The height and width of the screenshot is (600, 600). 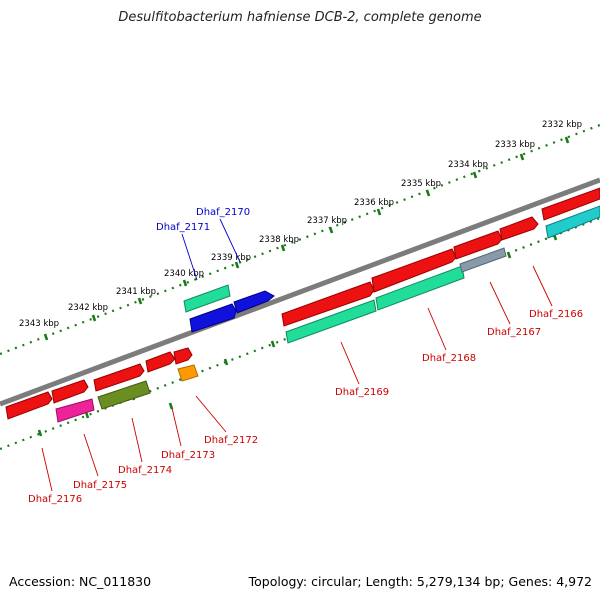 What do you see at coordinates (483, 260) in the screenshot?
I see `gene-arrow-steel` at bounding box center [483, 260].